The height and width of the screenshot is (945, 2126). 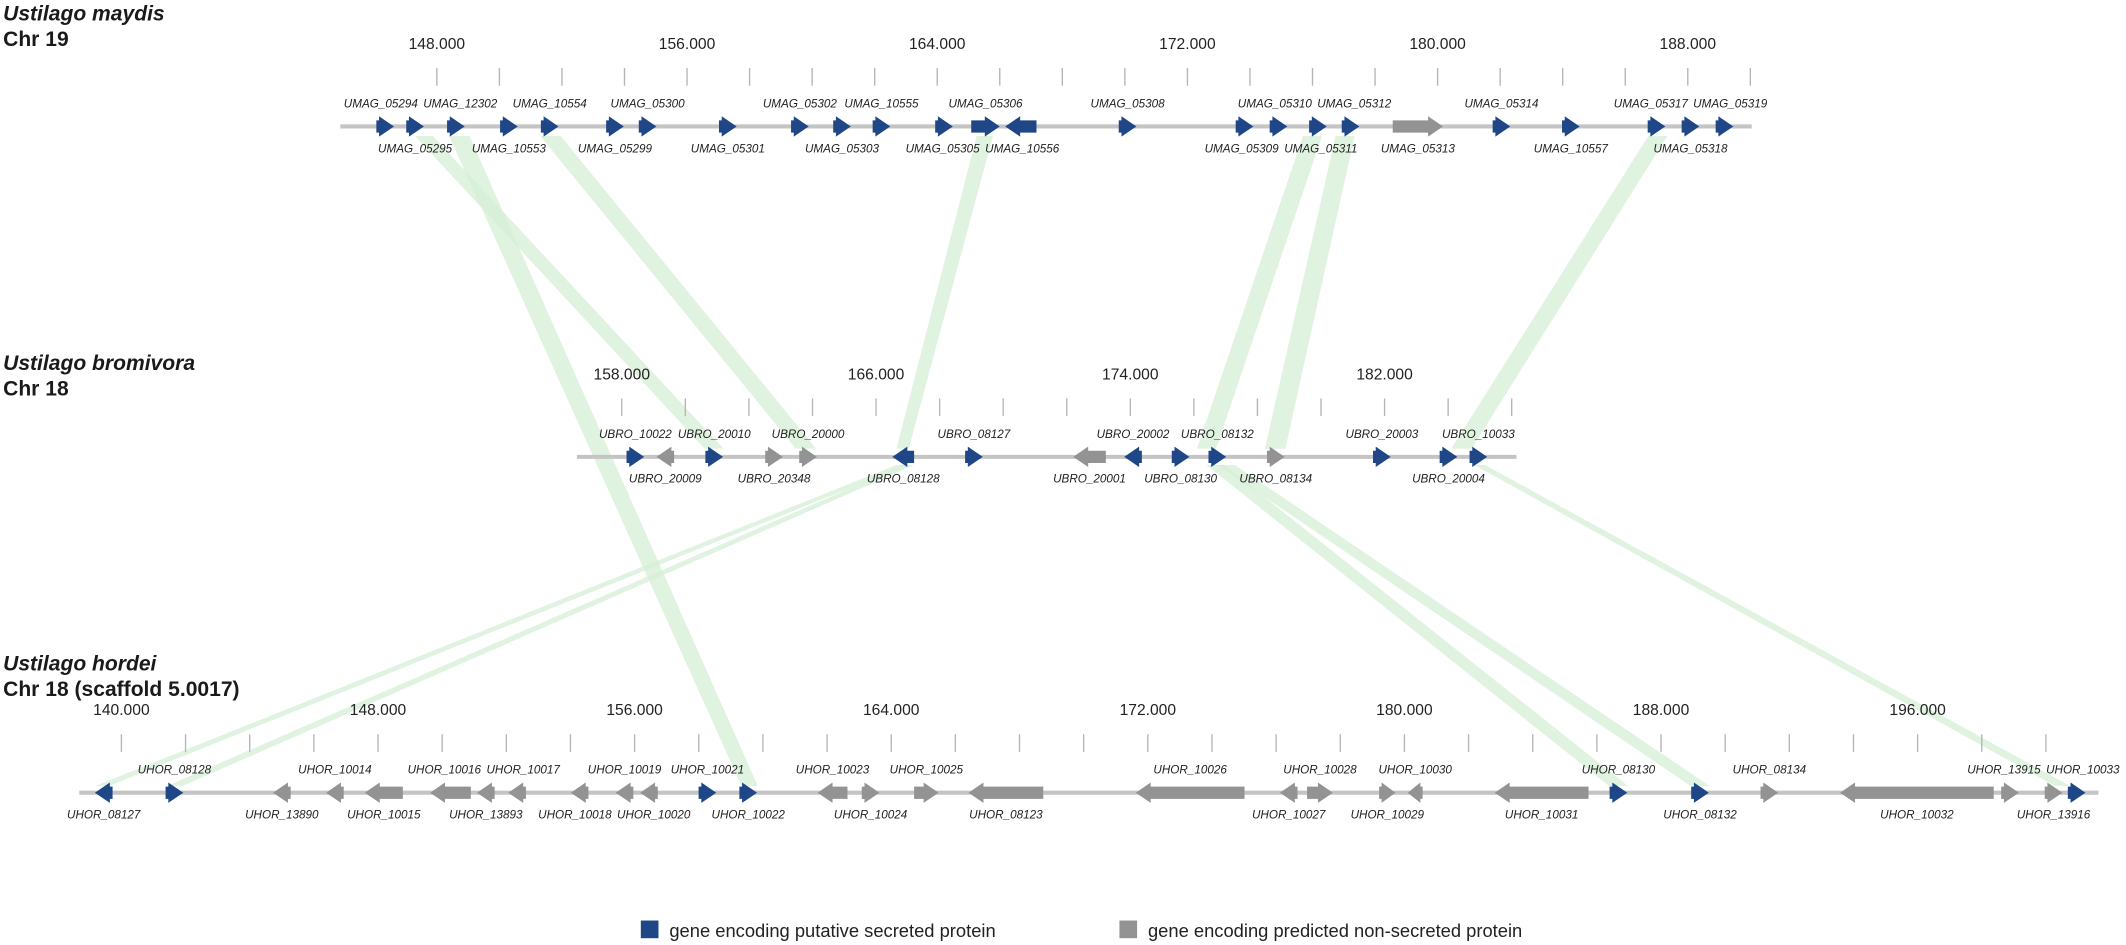 What do you see at coordinates (1217, 434) in the screenshot?
I see `gene-label: UBRO_08132` at bounding box center [1217, 434].